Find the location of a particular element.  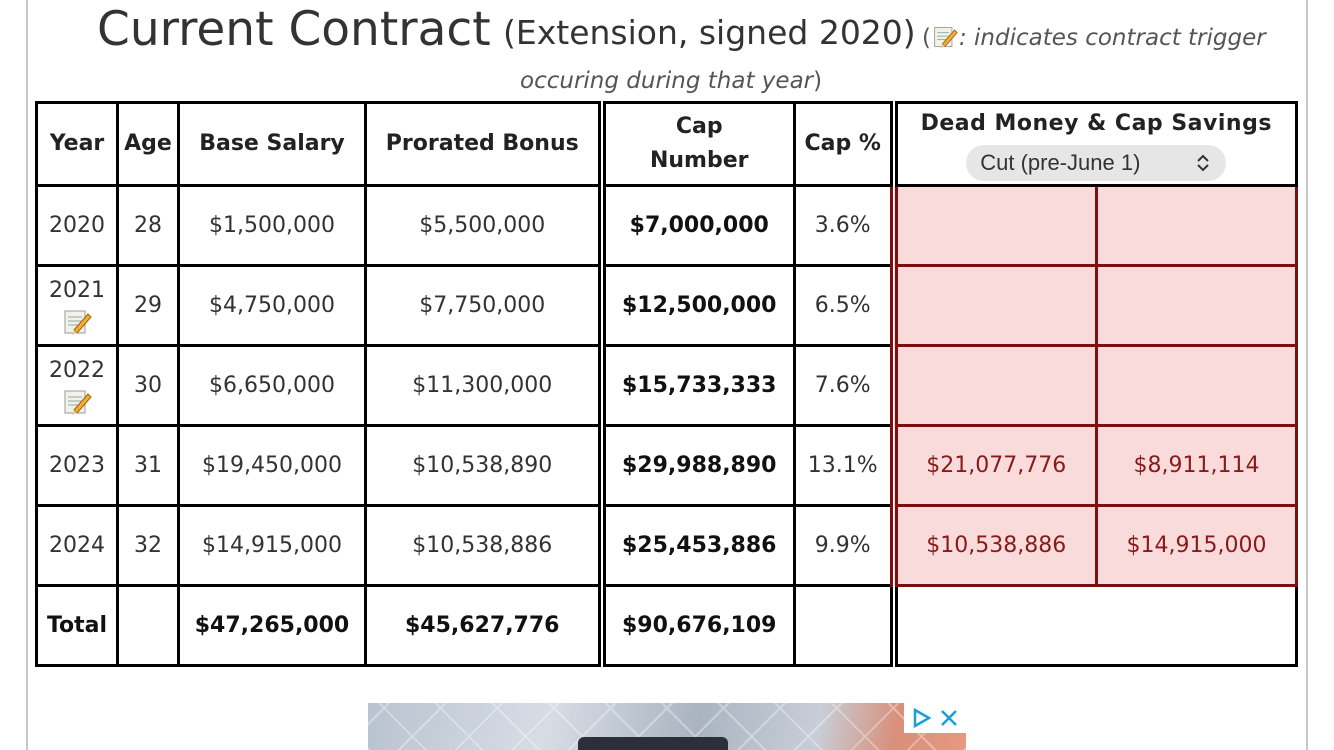

cap-savings-cell: $14,915,000 is located at coordinates (1196, 545).